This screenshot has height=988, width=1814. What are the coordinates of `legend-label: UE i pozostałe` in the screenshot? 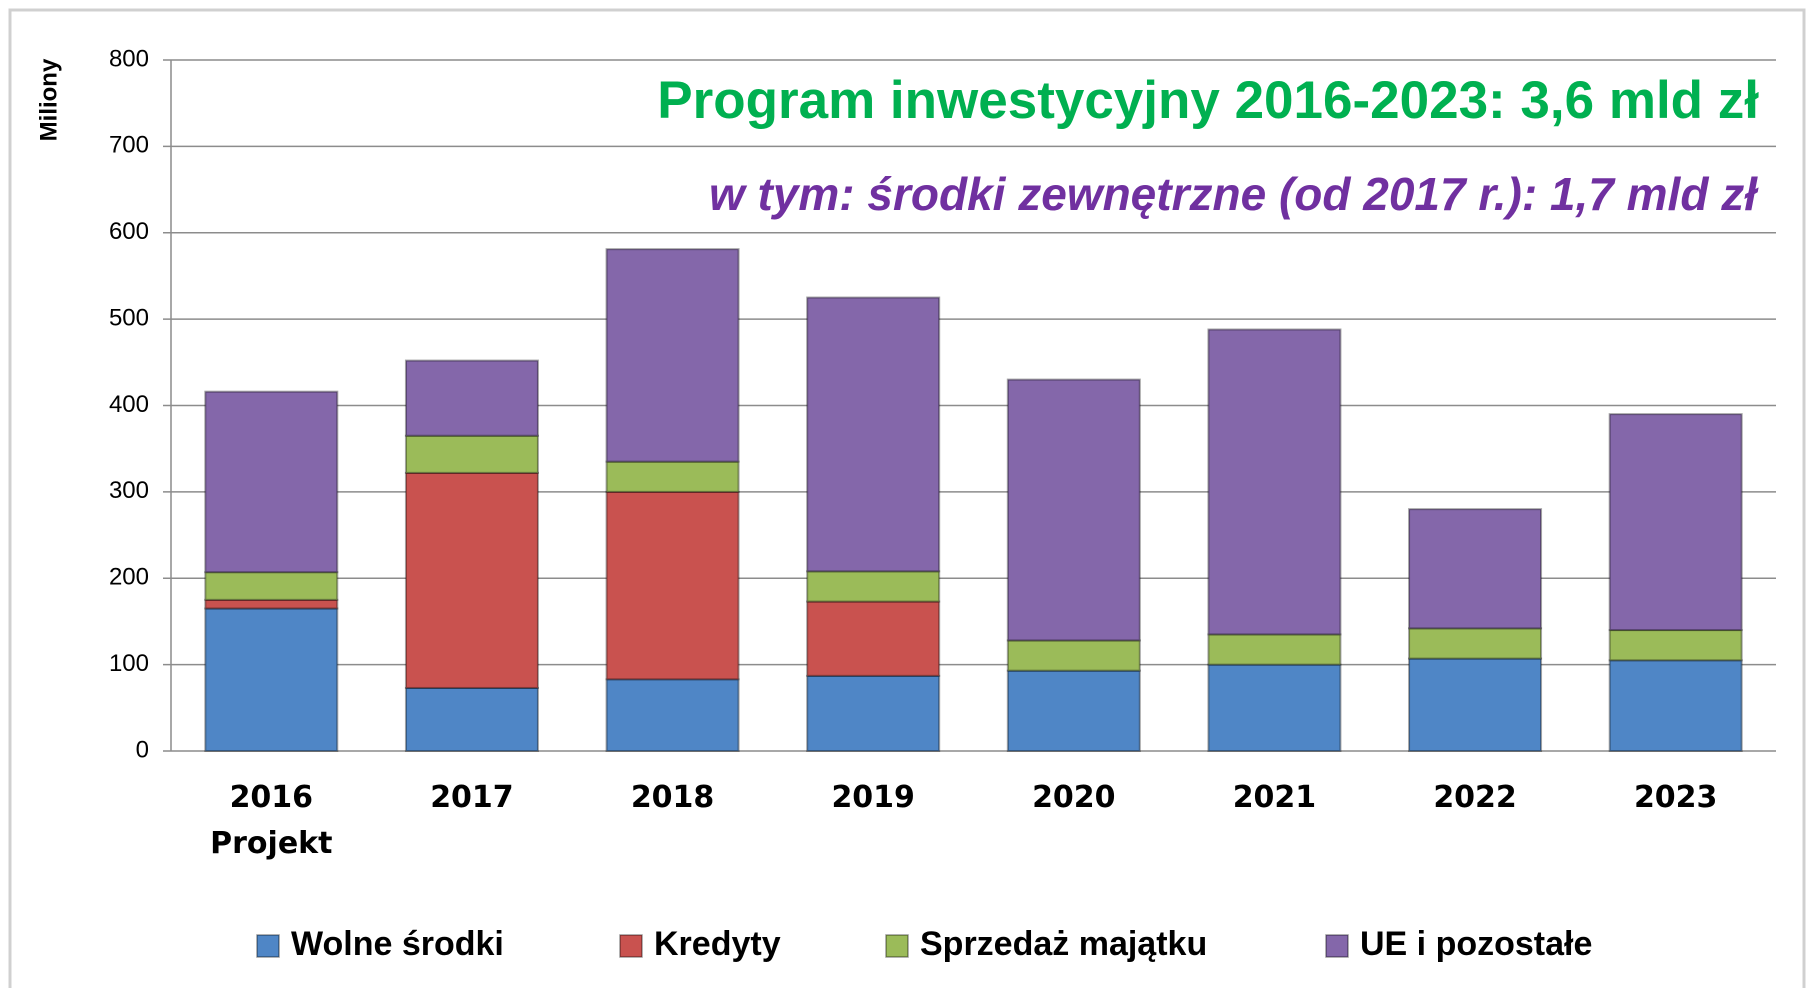 It's located at (1476, 944).